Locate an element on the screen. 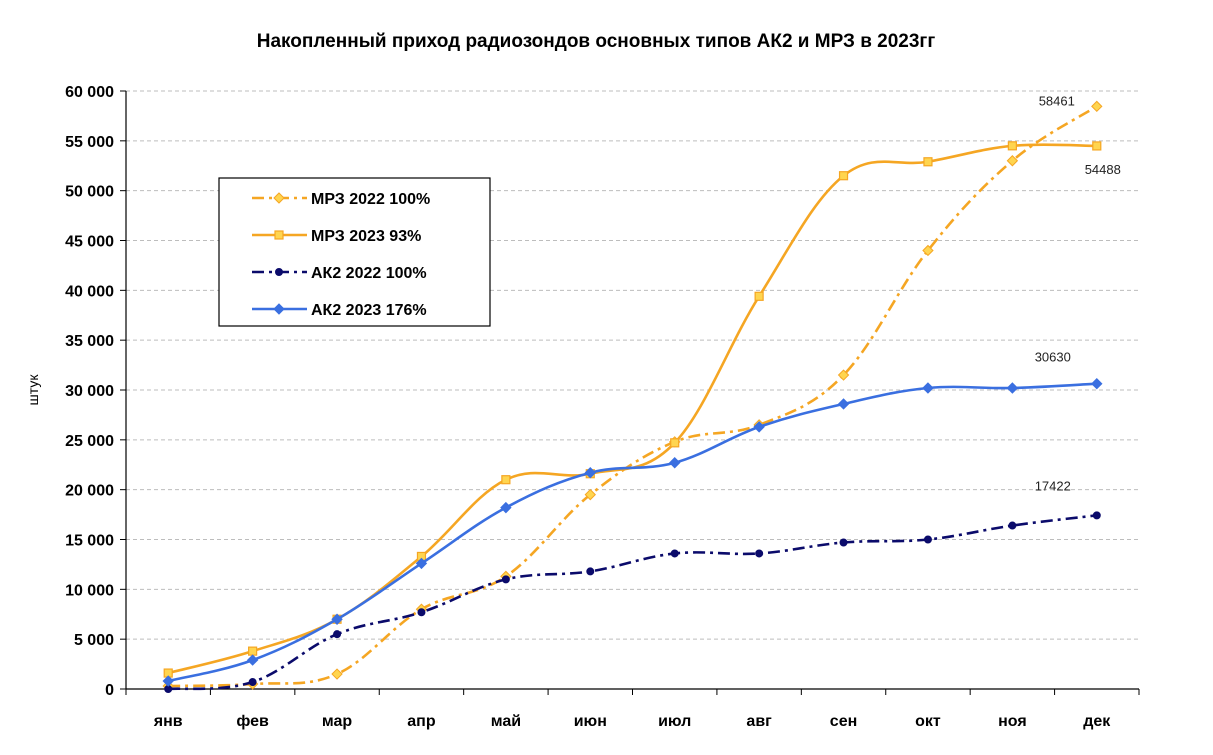 The height and width of the screenshot is (755, 1213). x-tick-label: окт is located at coordinates (928, 721).